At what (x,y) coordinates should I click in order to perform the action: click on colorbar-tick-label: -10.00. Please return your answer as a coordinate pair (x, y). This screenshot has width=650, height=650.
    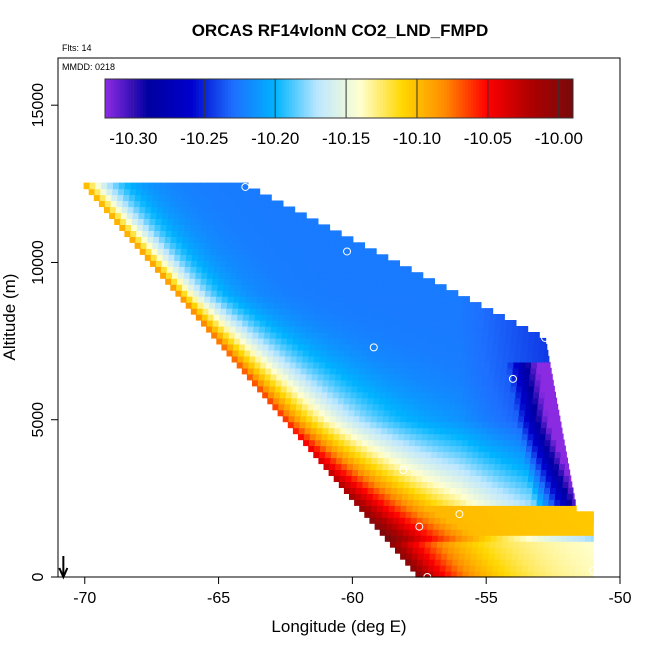
    Looking at the image, I should click on (559, 138).